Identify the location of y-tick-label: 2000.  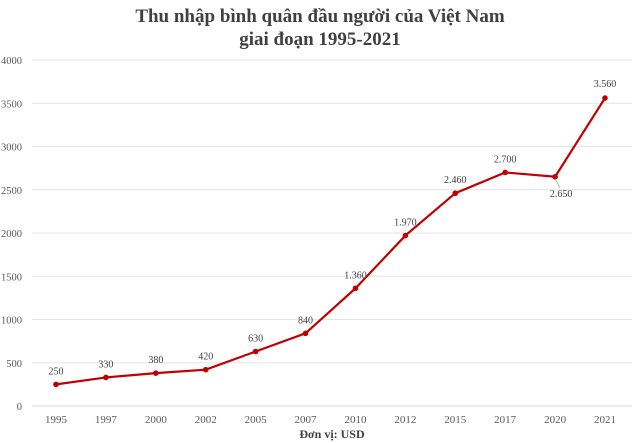
(11, 234).